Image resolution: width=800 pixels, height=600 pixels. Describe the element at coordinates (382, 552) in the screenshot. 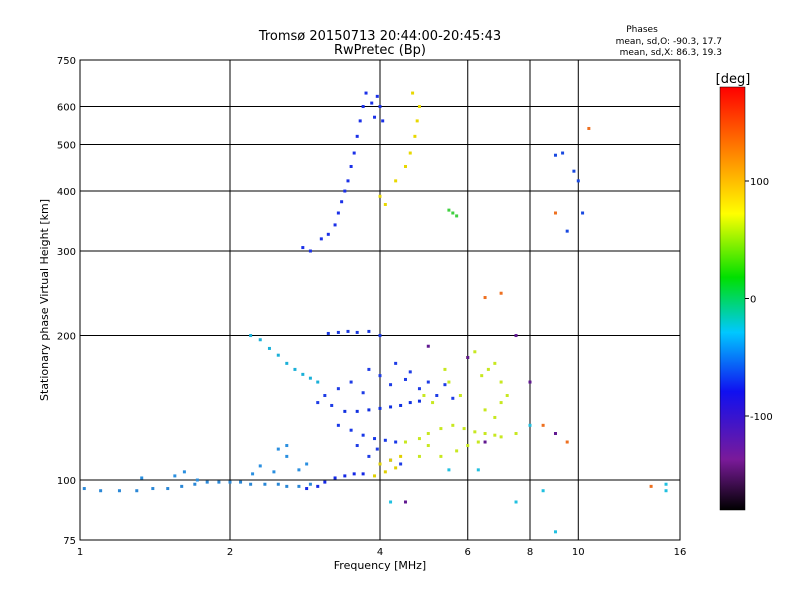

I see `x-axis-ticks: 1 2 4 6 8 10 16` at that location.